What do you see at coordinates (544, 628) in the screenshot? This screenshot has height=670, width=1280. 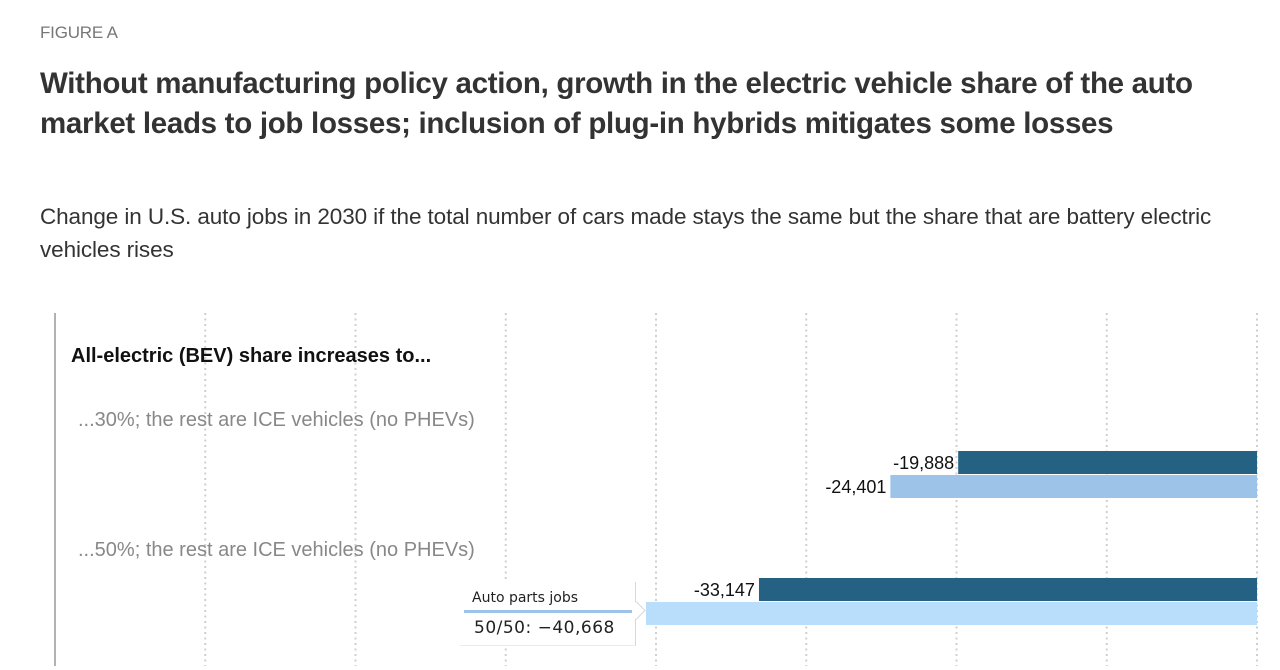 I see `tooltip-value: 50/50: −40,668` at bounding box center [544, 628].